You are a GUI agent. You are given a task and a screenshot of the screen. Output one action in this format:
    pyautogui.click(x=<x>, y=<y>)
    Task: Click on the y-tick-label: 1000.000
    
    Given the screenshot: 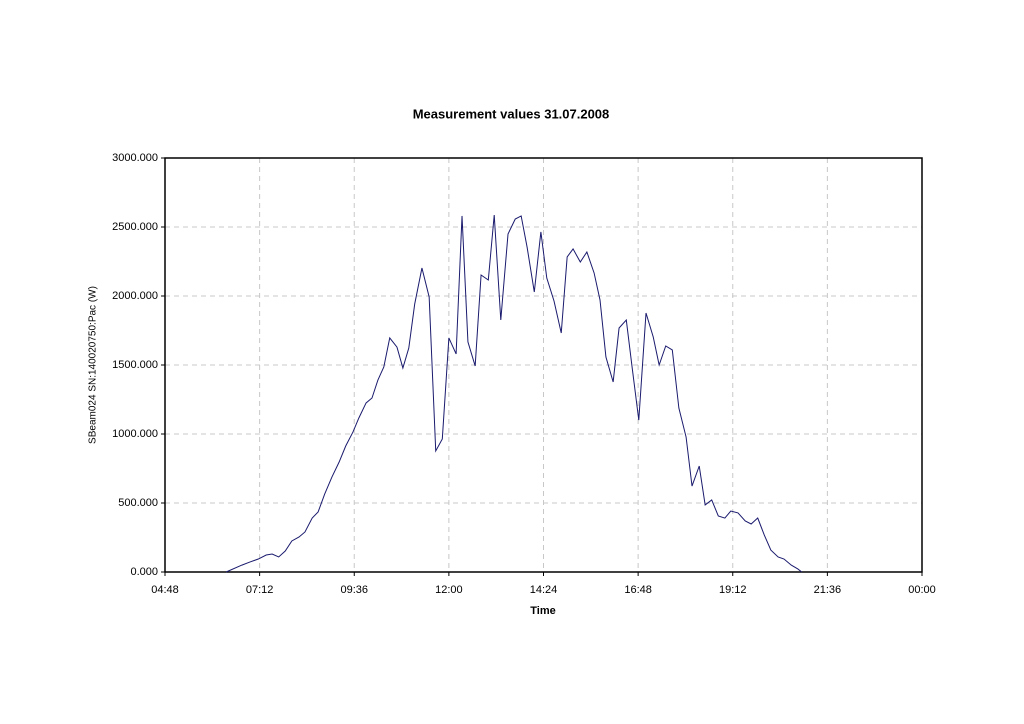 What is the action you would take?
    pyautogui.click(x=135, y=434)
    